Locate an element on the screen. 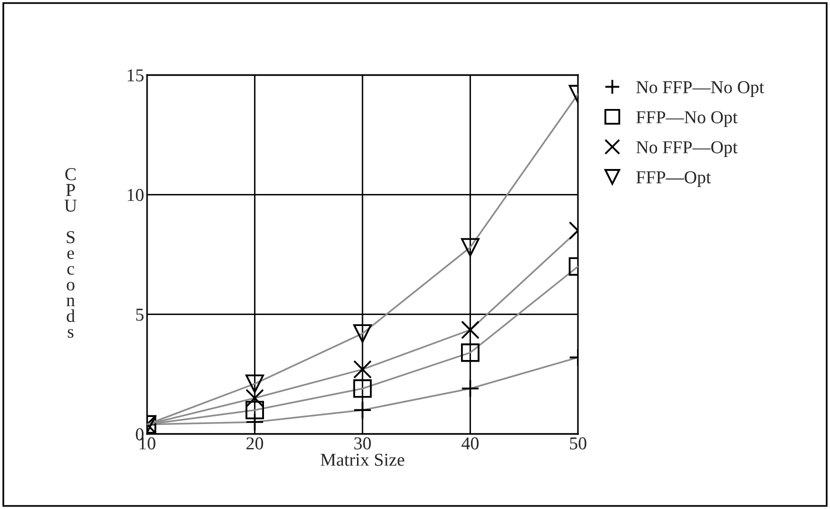  x-tick-label: 50 is located at coordinates (578, 443).